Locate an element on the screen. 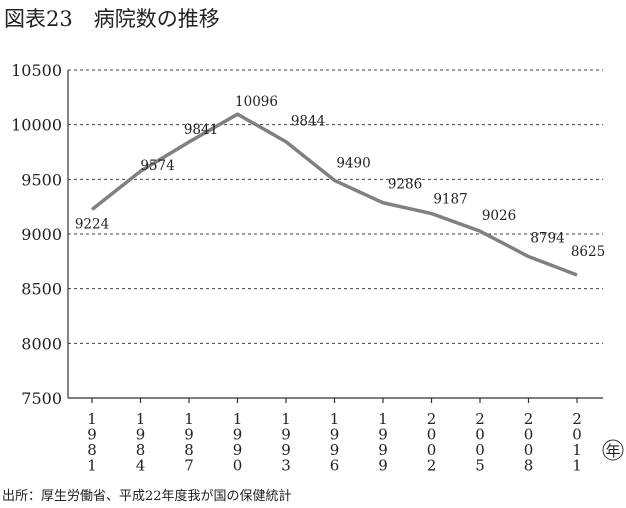 This screenshot has height=508, width=626. data-label: 9844 is located at coordinates (308, 122).